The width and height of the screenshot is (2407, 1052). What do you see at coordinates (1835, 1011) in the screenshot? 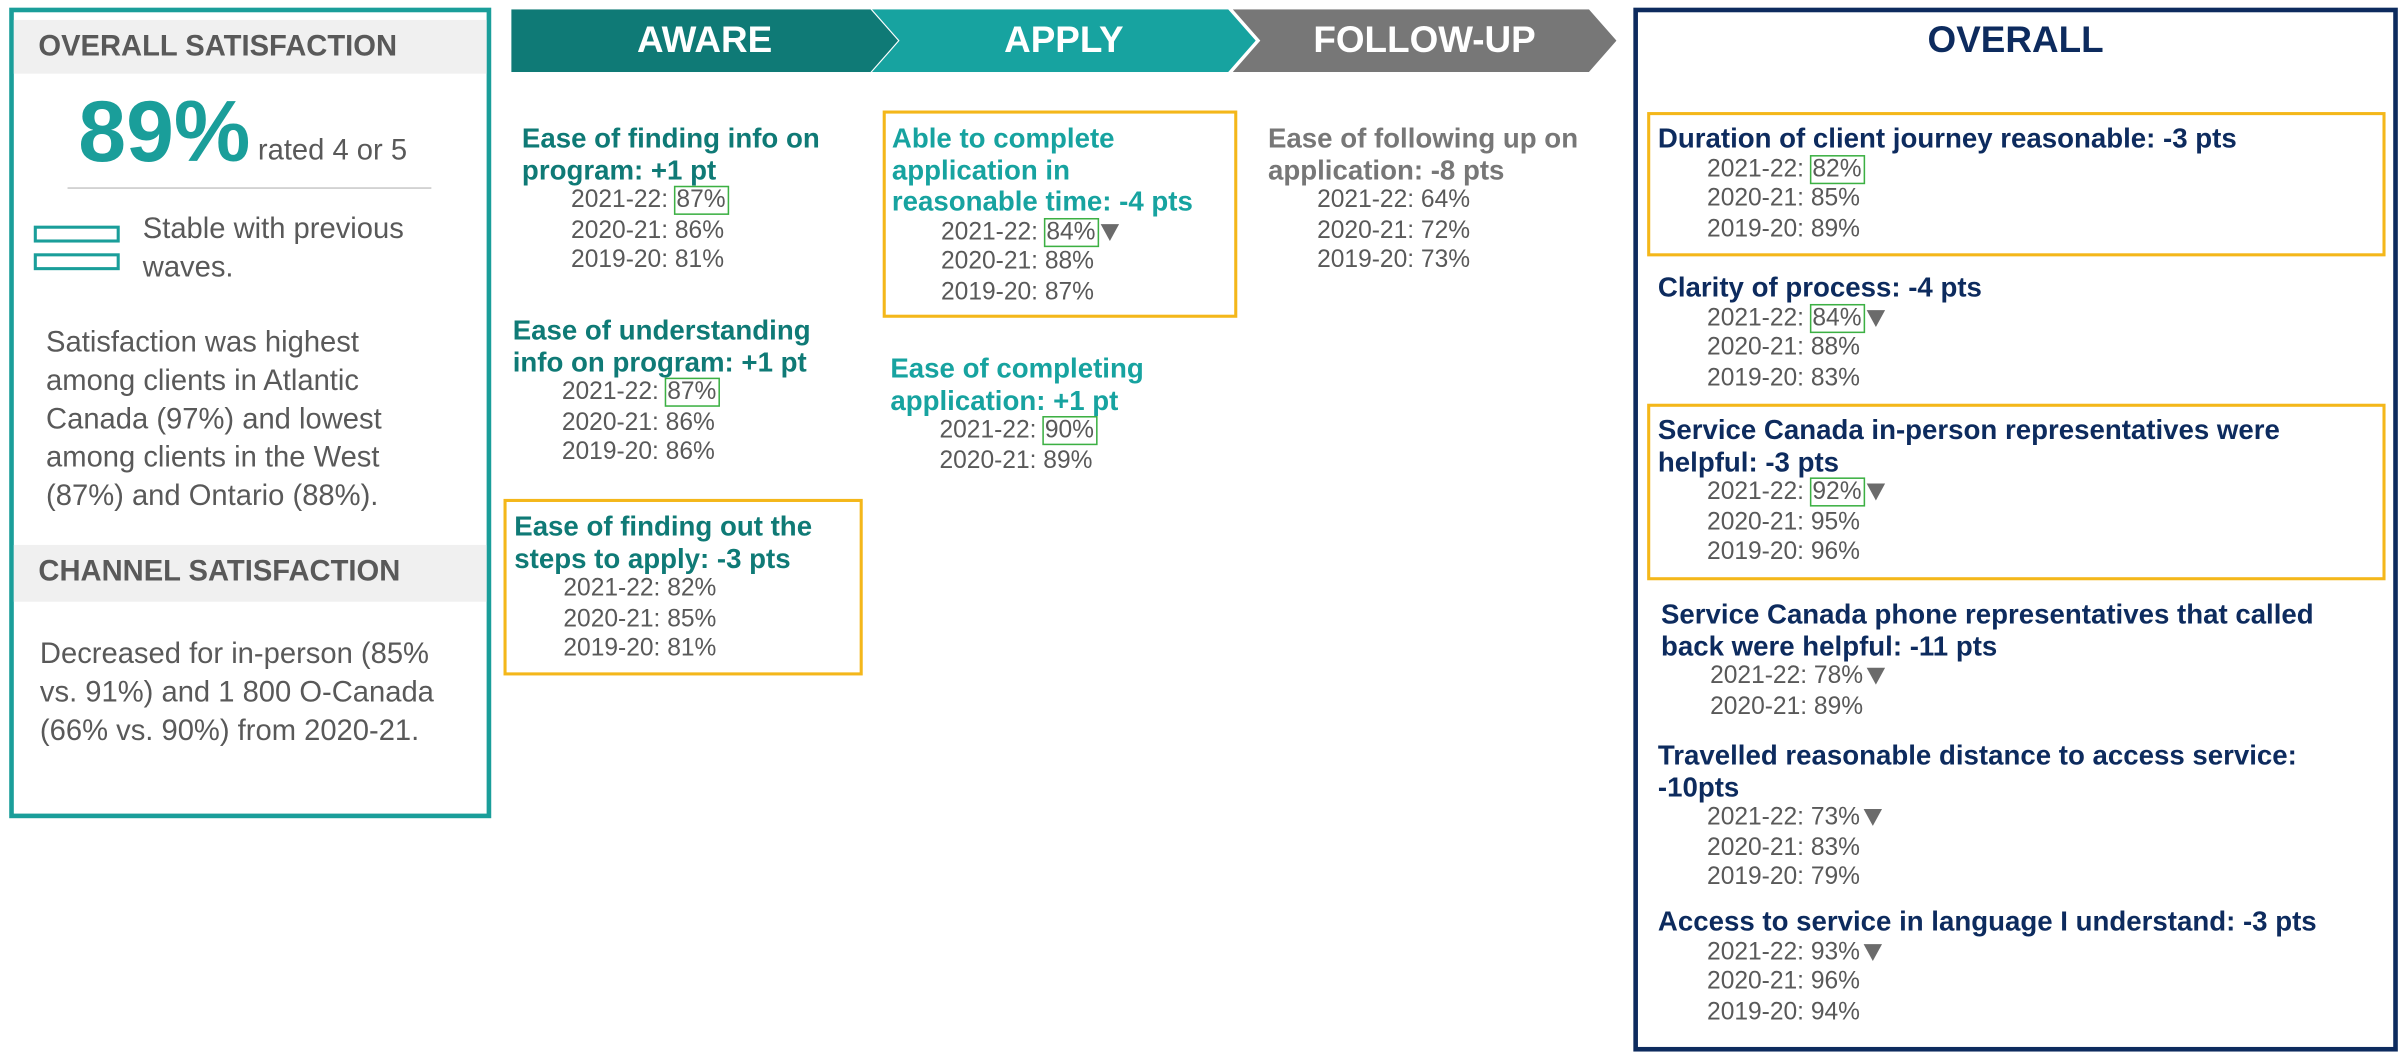
I see `value: 94%` at bounding box center [1835, 1011].